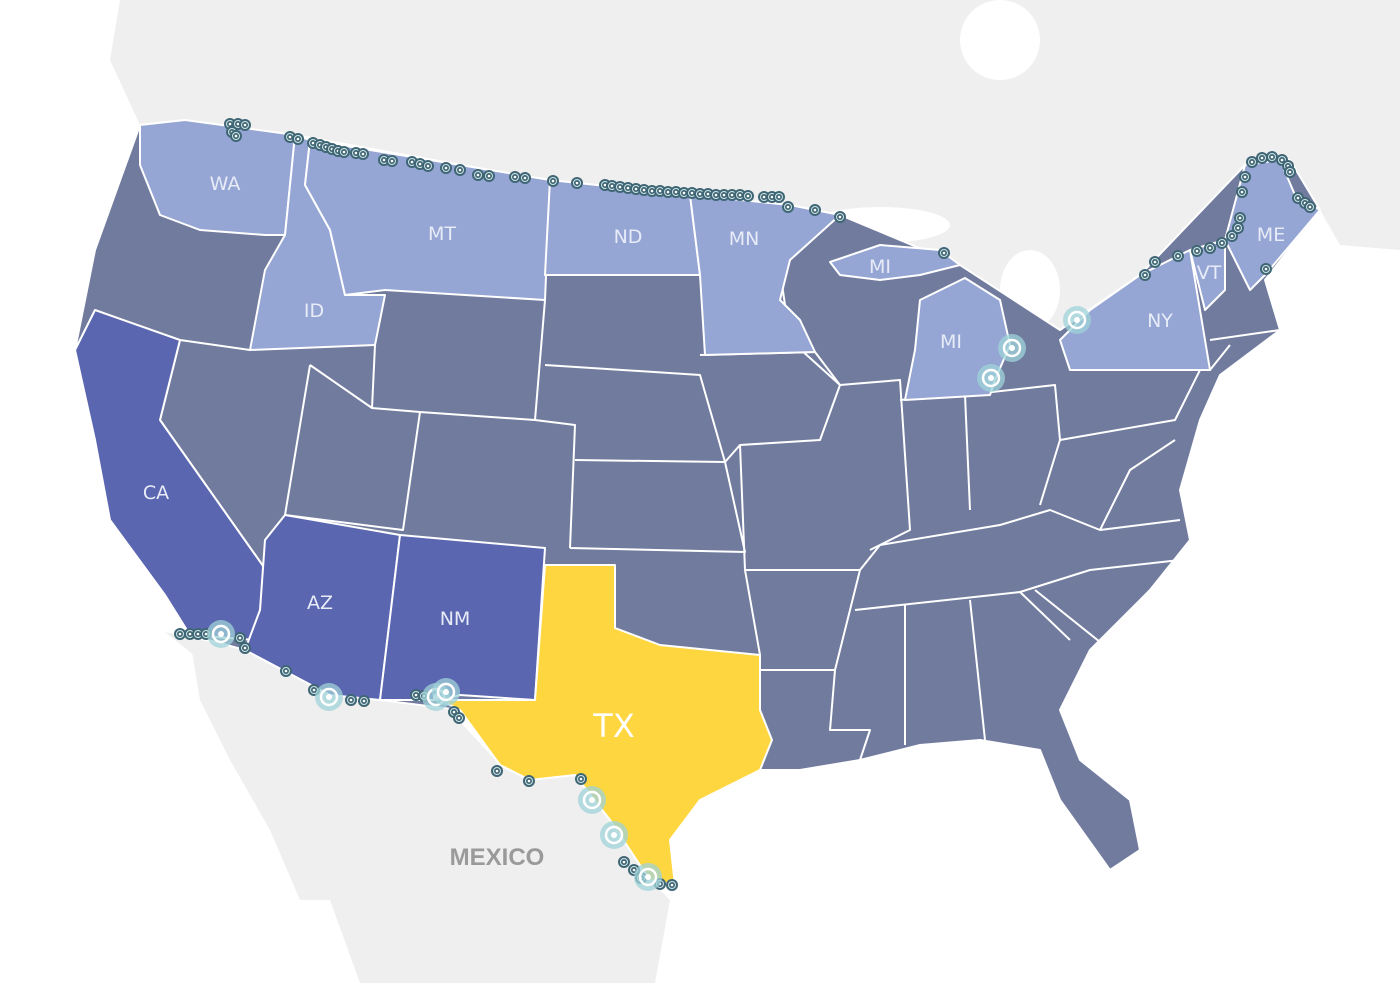  Describe the element at coordinates (1160, 321) in the screenshot. I see `label-ny: NY` at that location.